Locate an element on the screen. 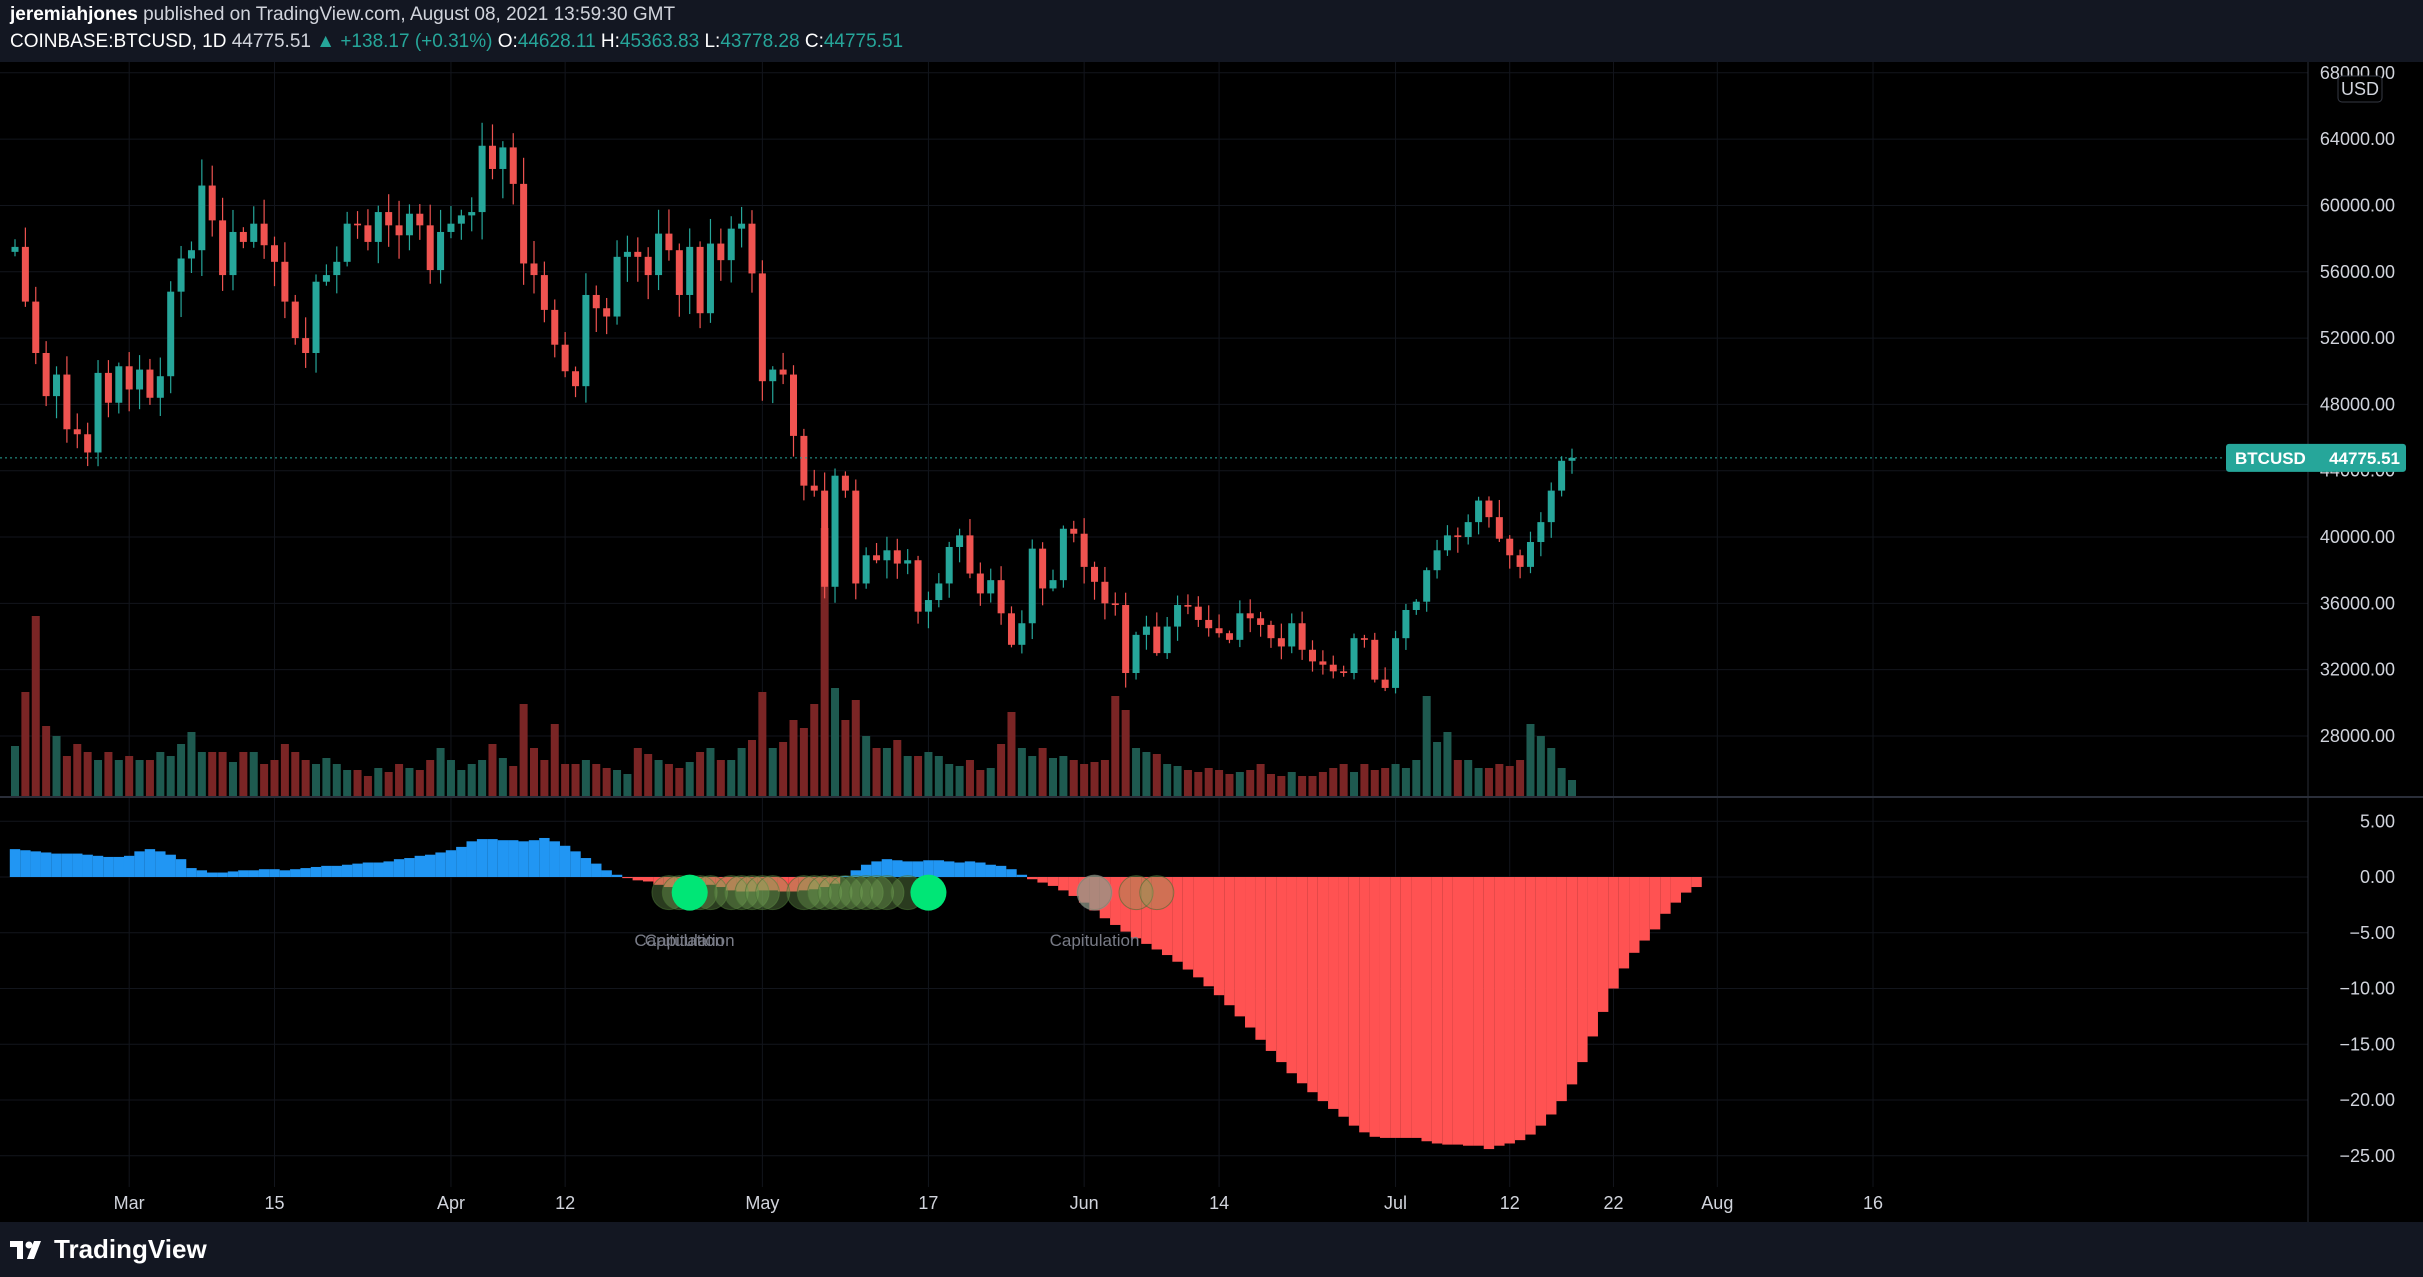 The width and height of the screenshot is (2423, 1277). time-axis: Mar 15 Apr 12 May 17 Jun 14 Jul 12 22 Aug 16 is located at coordinates (998, 1203).